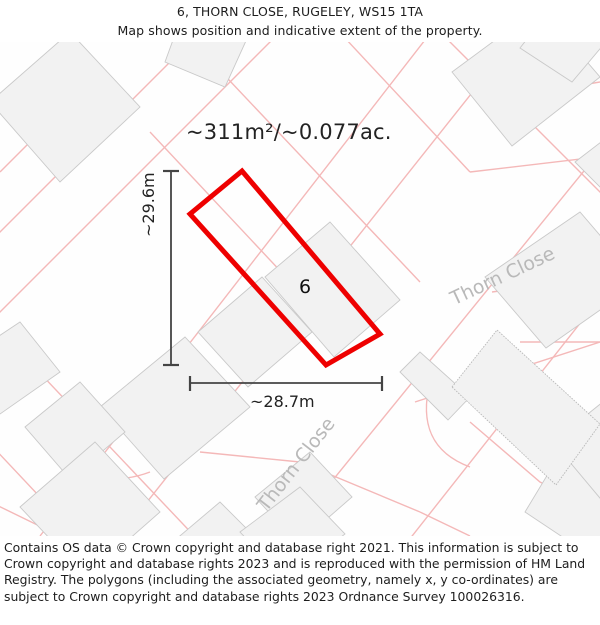 Image resolution: width=600 pixels, height=625 pixels. I want to click on building-footprint-large, so click(525, 407).